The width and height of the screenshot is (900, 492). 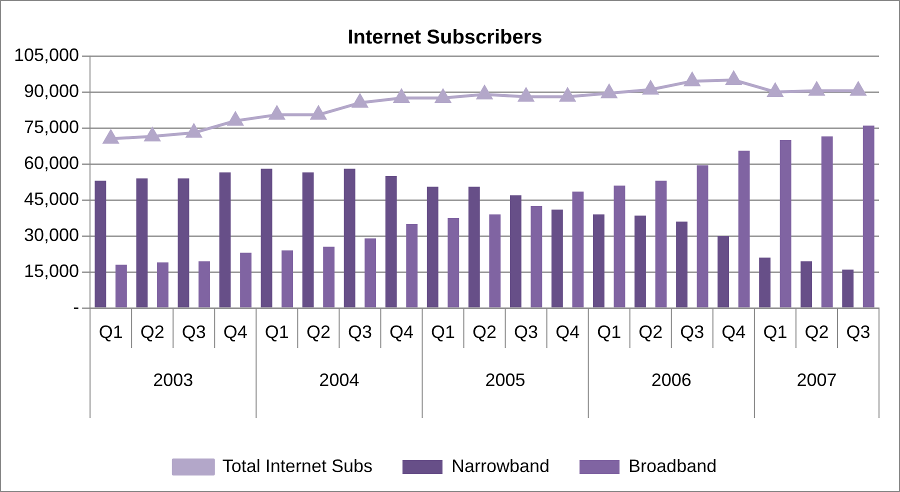 I want to click on y-tick-label: 75,000, so click(x=52, y=126).